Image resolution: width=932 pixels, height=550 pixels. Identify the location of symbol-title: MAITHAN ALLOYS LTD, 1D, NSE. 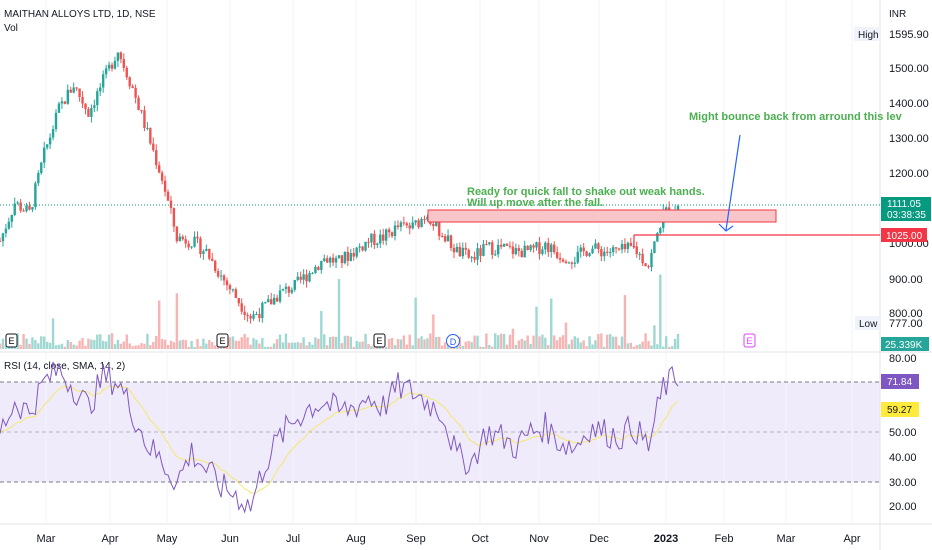
(80, 14).